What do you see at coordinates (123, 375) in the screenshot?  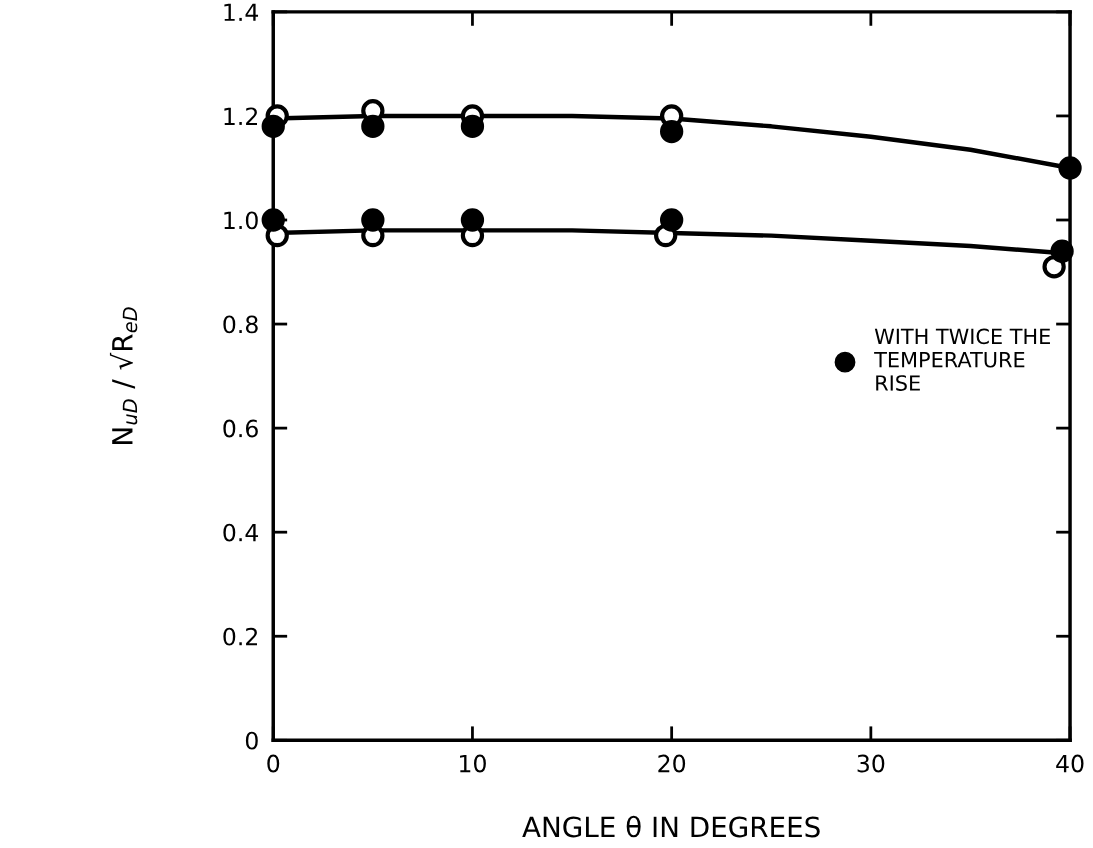 I see `y-axis-title: N$_{uD}$ / √R$_{eD}$` at bounding box center [123, 375].